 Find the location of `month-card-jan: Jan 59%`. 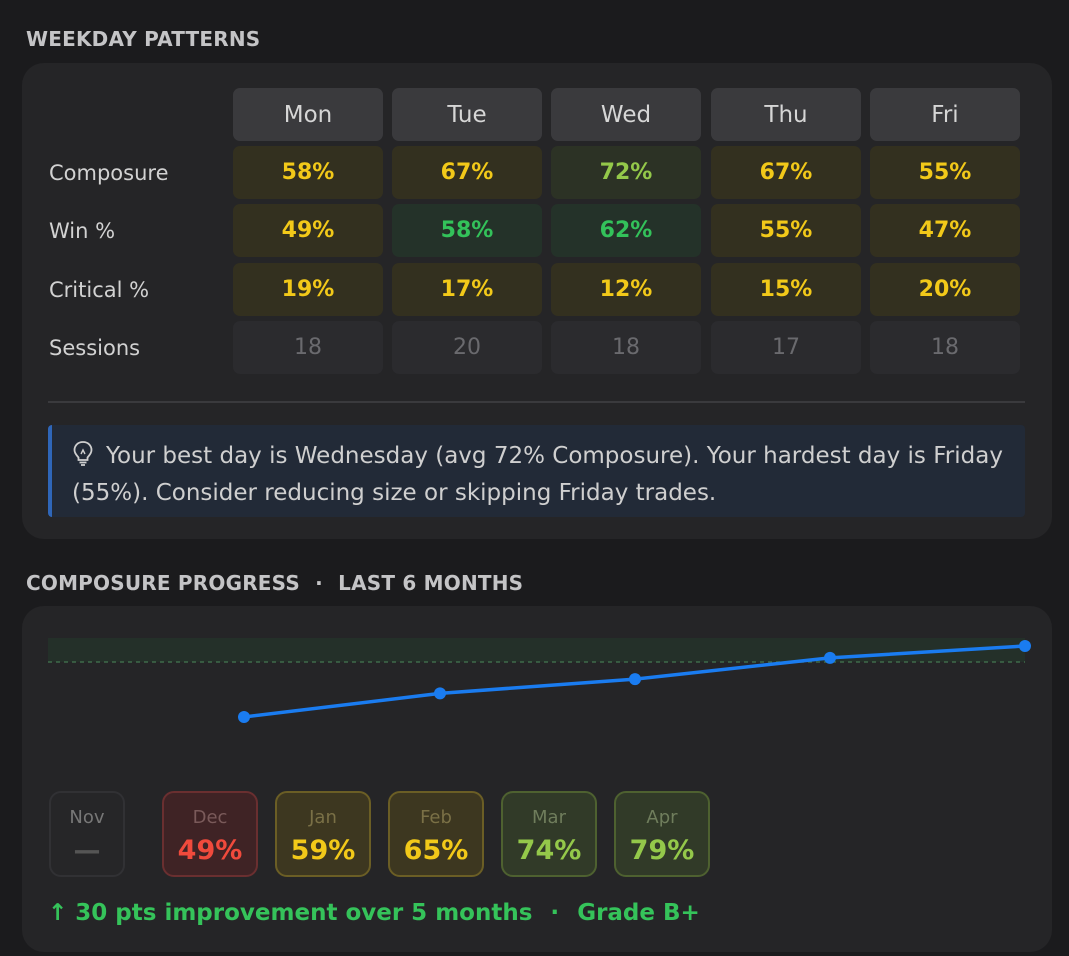

month-card-jan: Jan 59% is located at coordinates (323, 834).